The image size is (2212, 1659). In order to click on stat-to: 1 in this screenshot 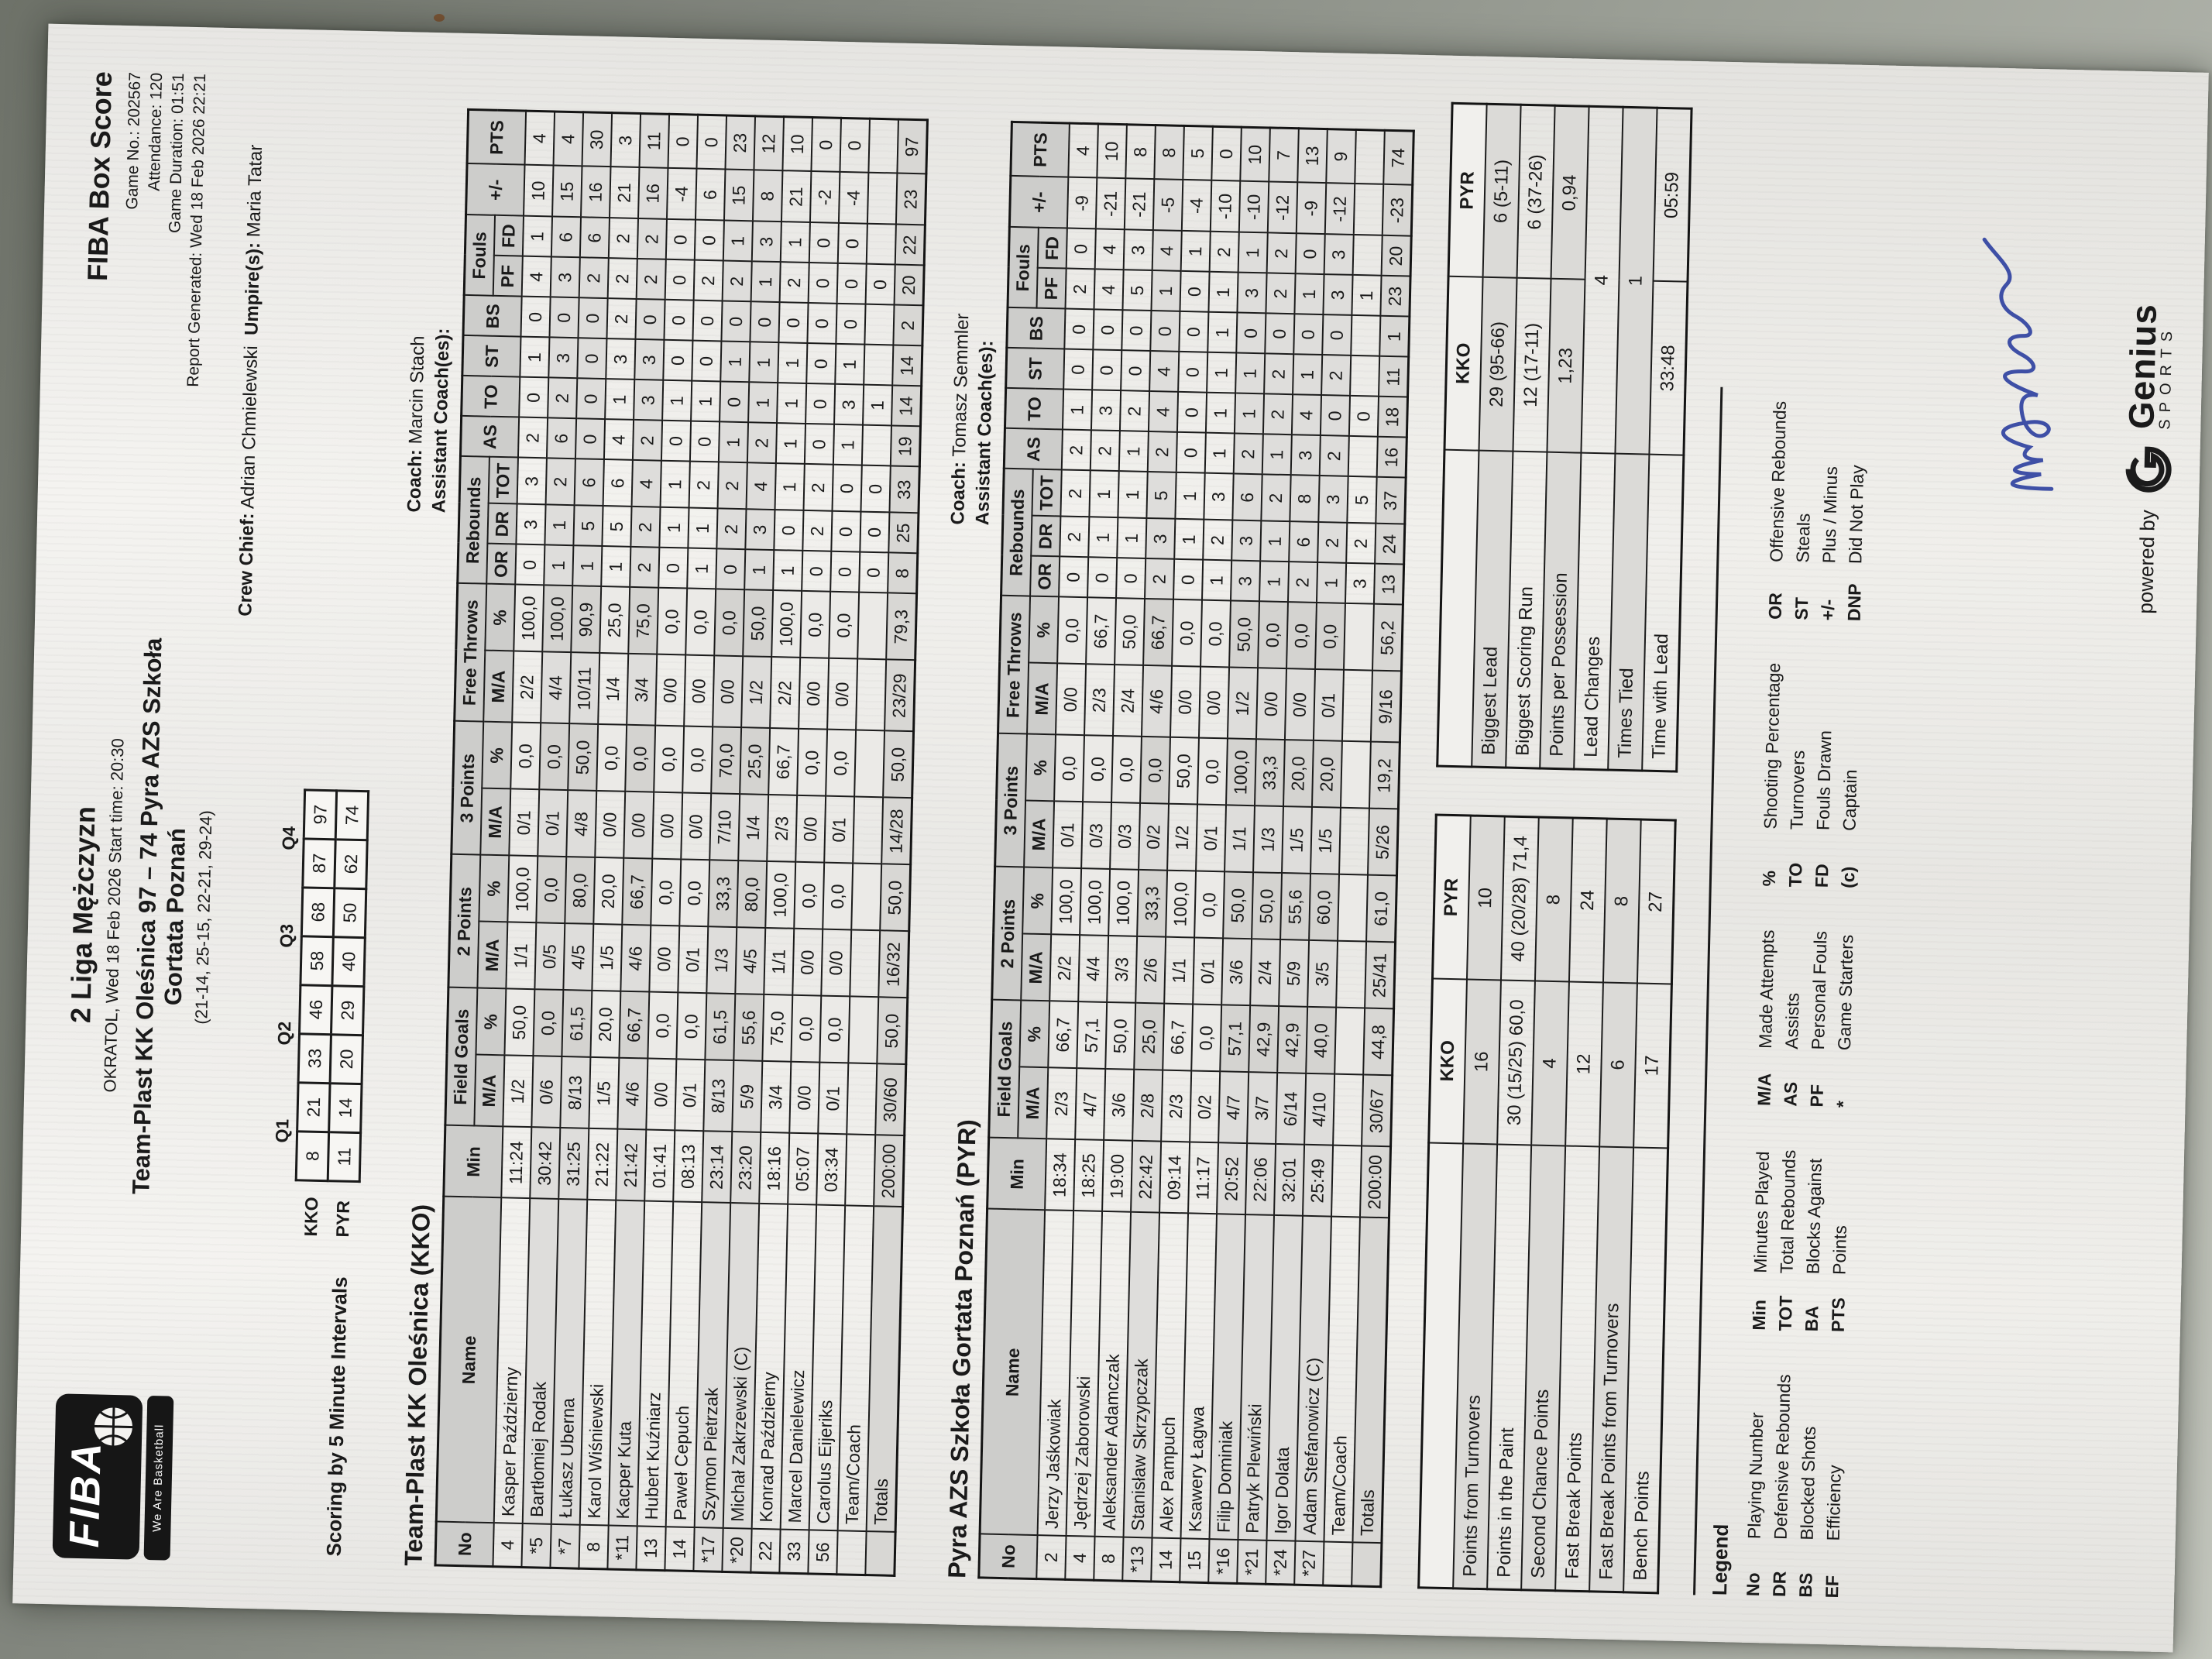, I will do `click(620, 400)`.